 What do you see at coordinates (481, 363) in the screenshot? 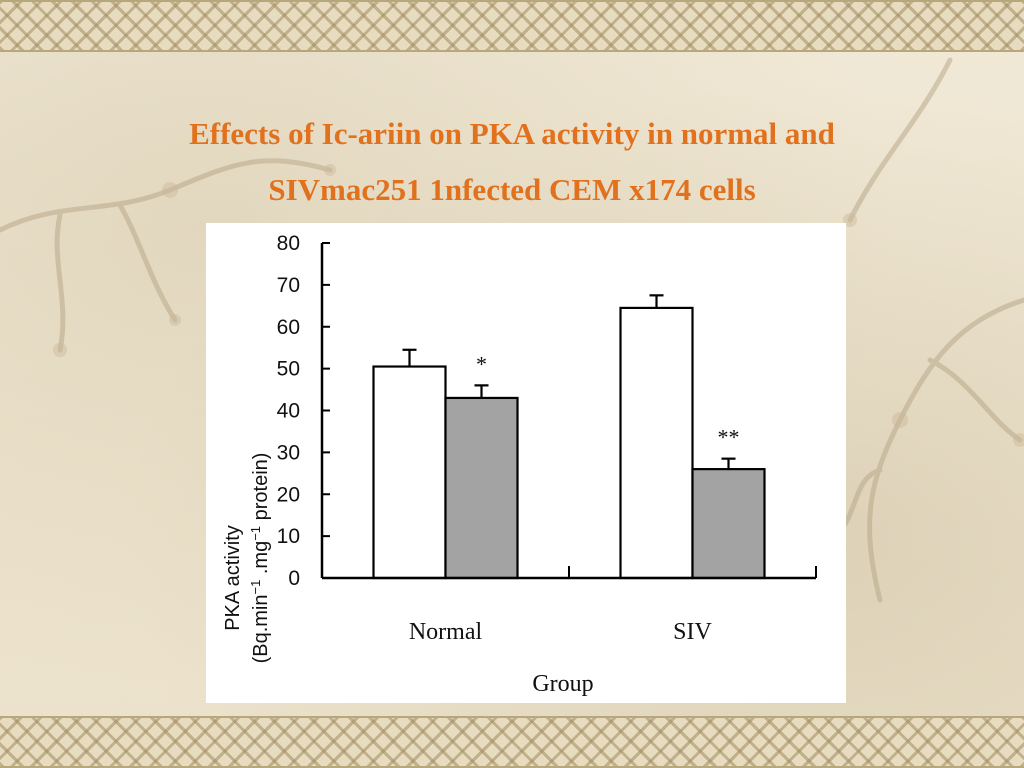
I see `significance-marker: *` at bounding box center [481, 363].